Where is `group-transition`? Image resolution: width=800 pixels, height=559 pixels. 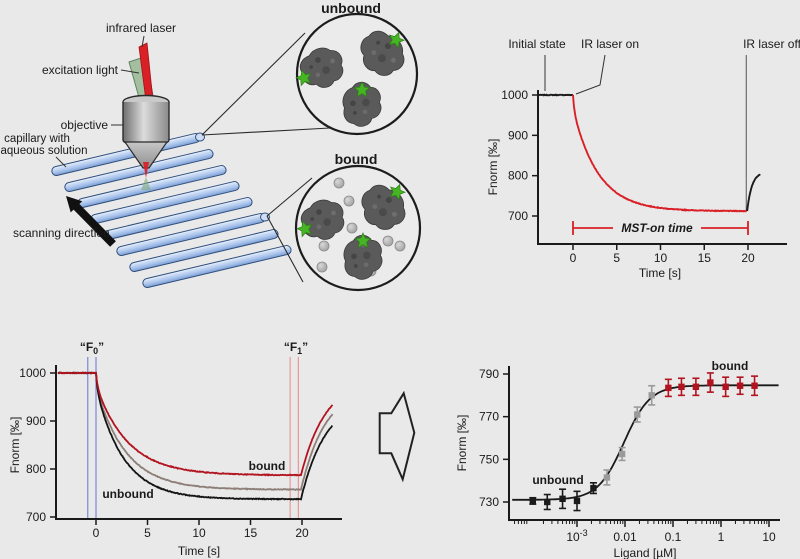 group-transition is located at coordinates (629, 435).